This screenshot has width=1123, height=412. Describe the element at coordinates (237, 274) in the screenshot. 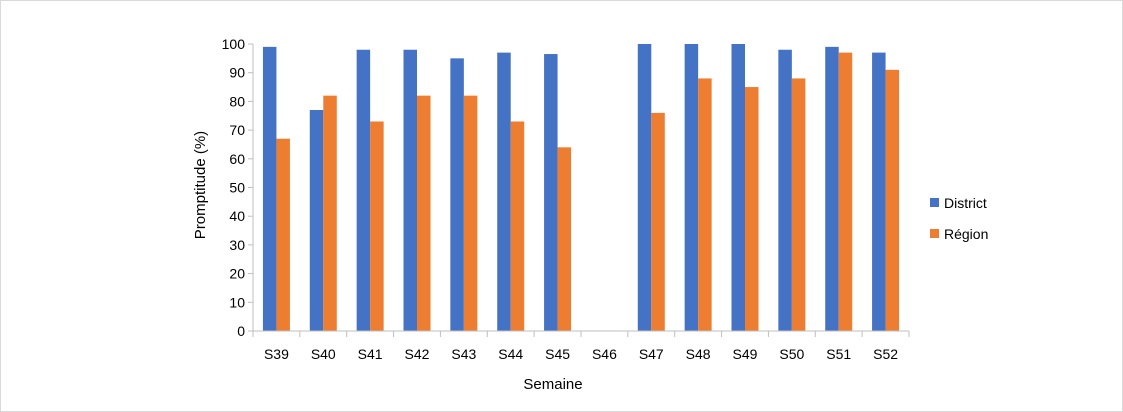

I see `y-tick-label: 20` at that location.